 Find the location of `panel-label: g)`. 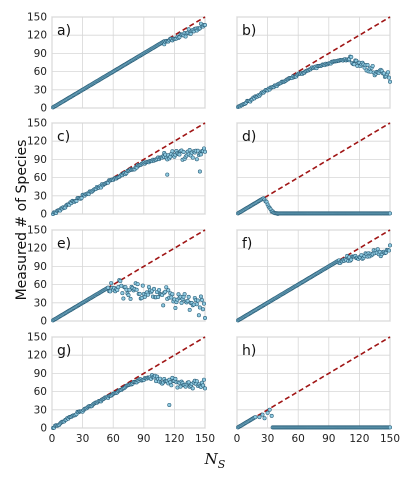

panel-label: g) is located at coordinates (64, 351).